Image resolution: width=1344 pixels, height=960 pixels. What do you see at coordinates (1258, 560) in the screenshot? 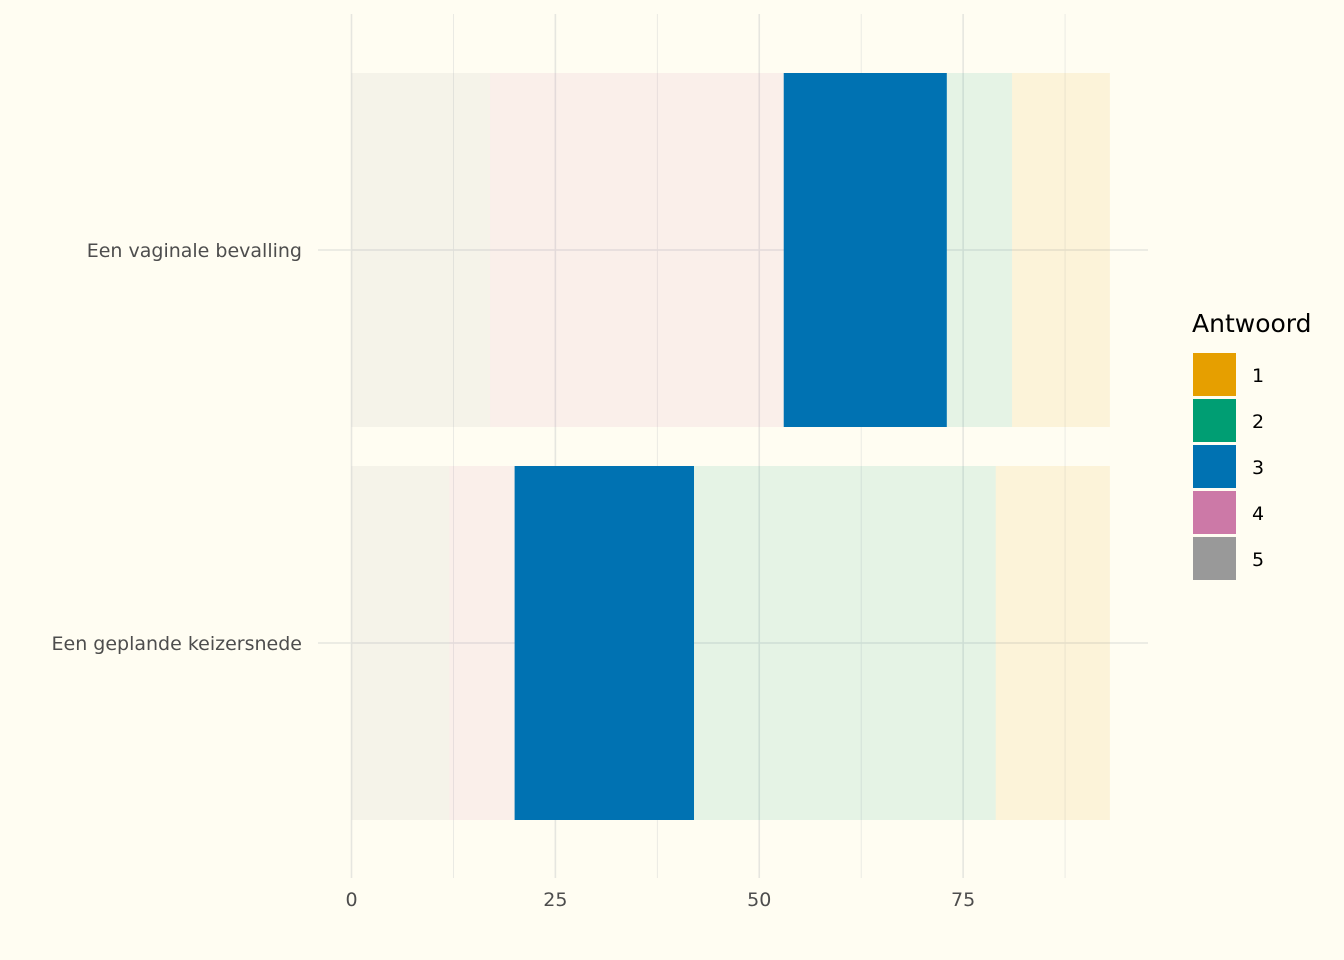
I see `legend-label: 5` at bounding box center [1258, 560].